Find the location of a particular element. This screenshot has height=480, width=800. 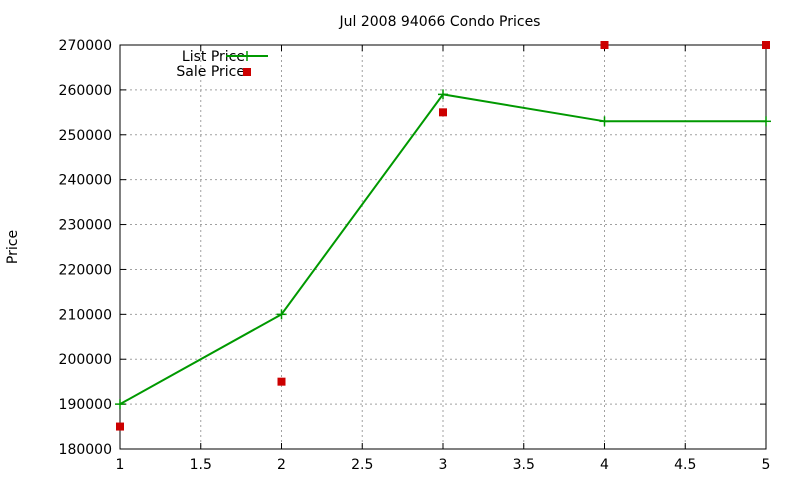

y-tick-label: 260000 is located at coordinates (85, 91).